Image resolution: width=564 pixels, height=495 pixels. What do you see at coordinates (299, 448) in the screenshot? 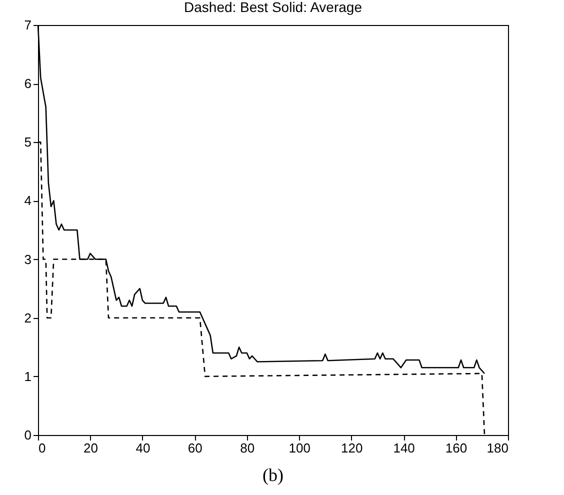
I see `x-tick-label: 100` at bounding box center [299, 448].